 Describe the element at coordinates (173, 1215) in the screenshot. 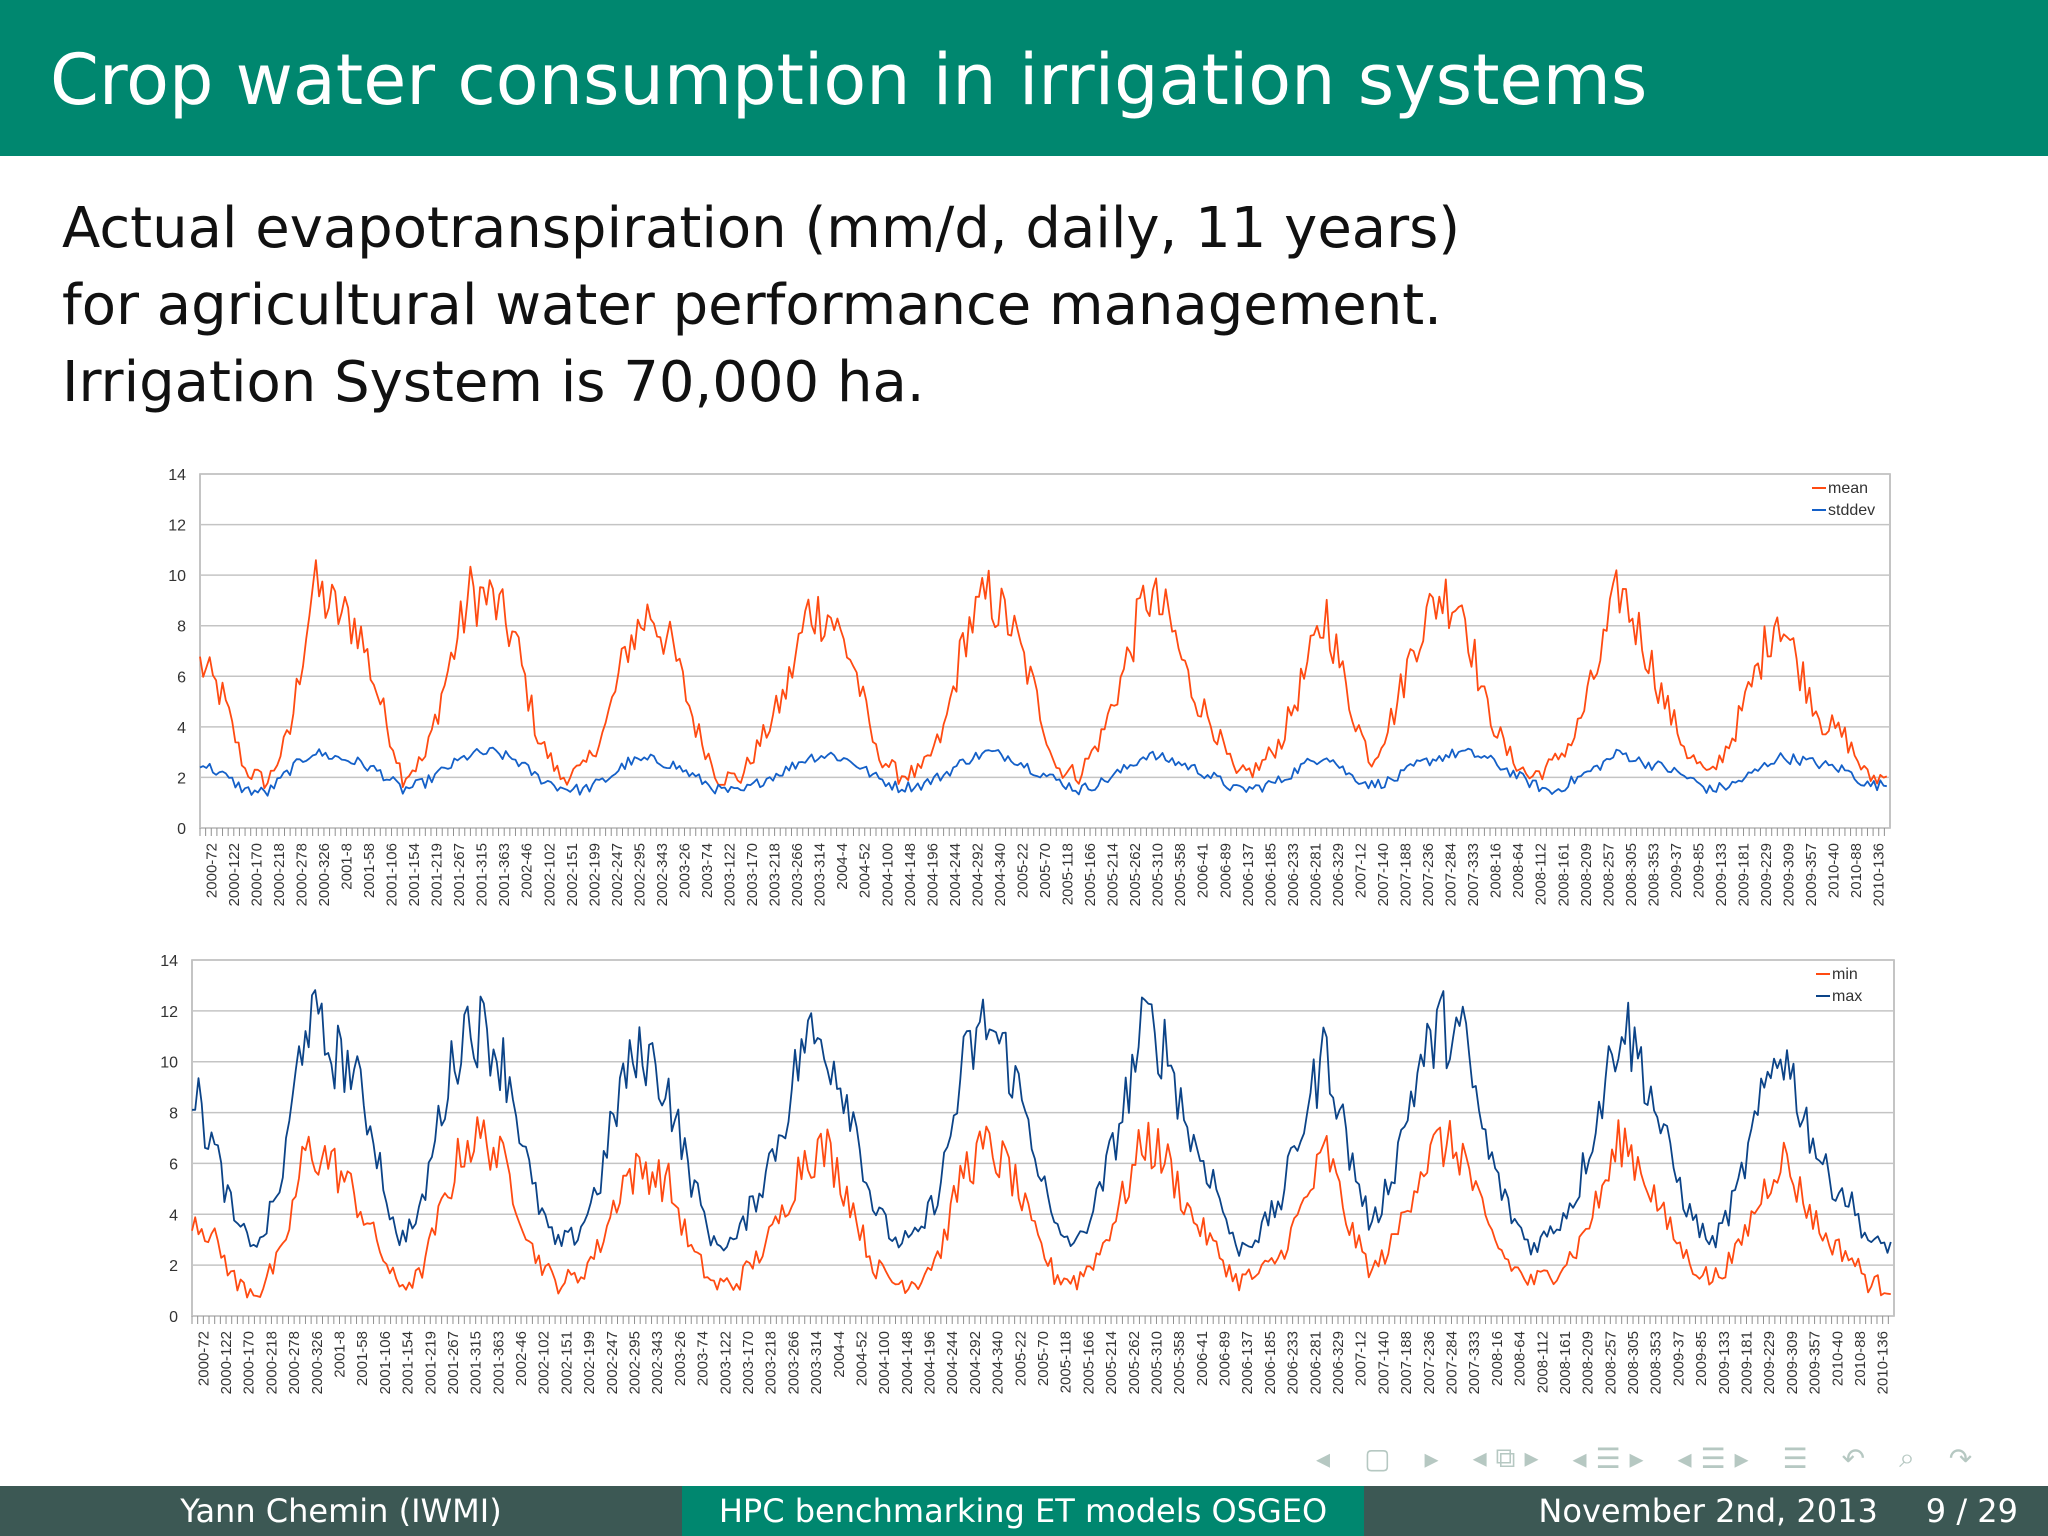

I see `y-tick-label: 4` at that location.